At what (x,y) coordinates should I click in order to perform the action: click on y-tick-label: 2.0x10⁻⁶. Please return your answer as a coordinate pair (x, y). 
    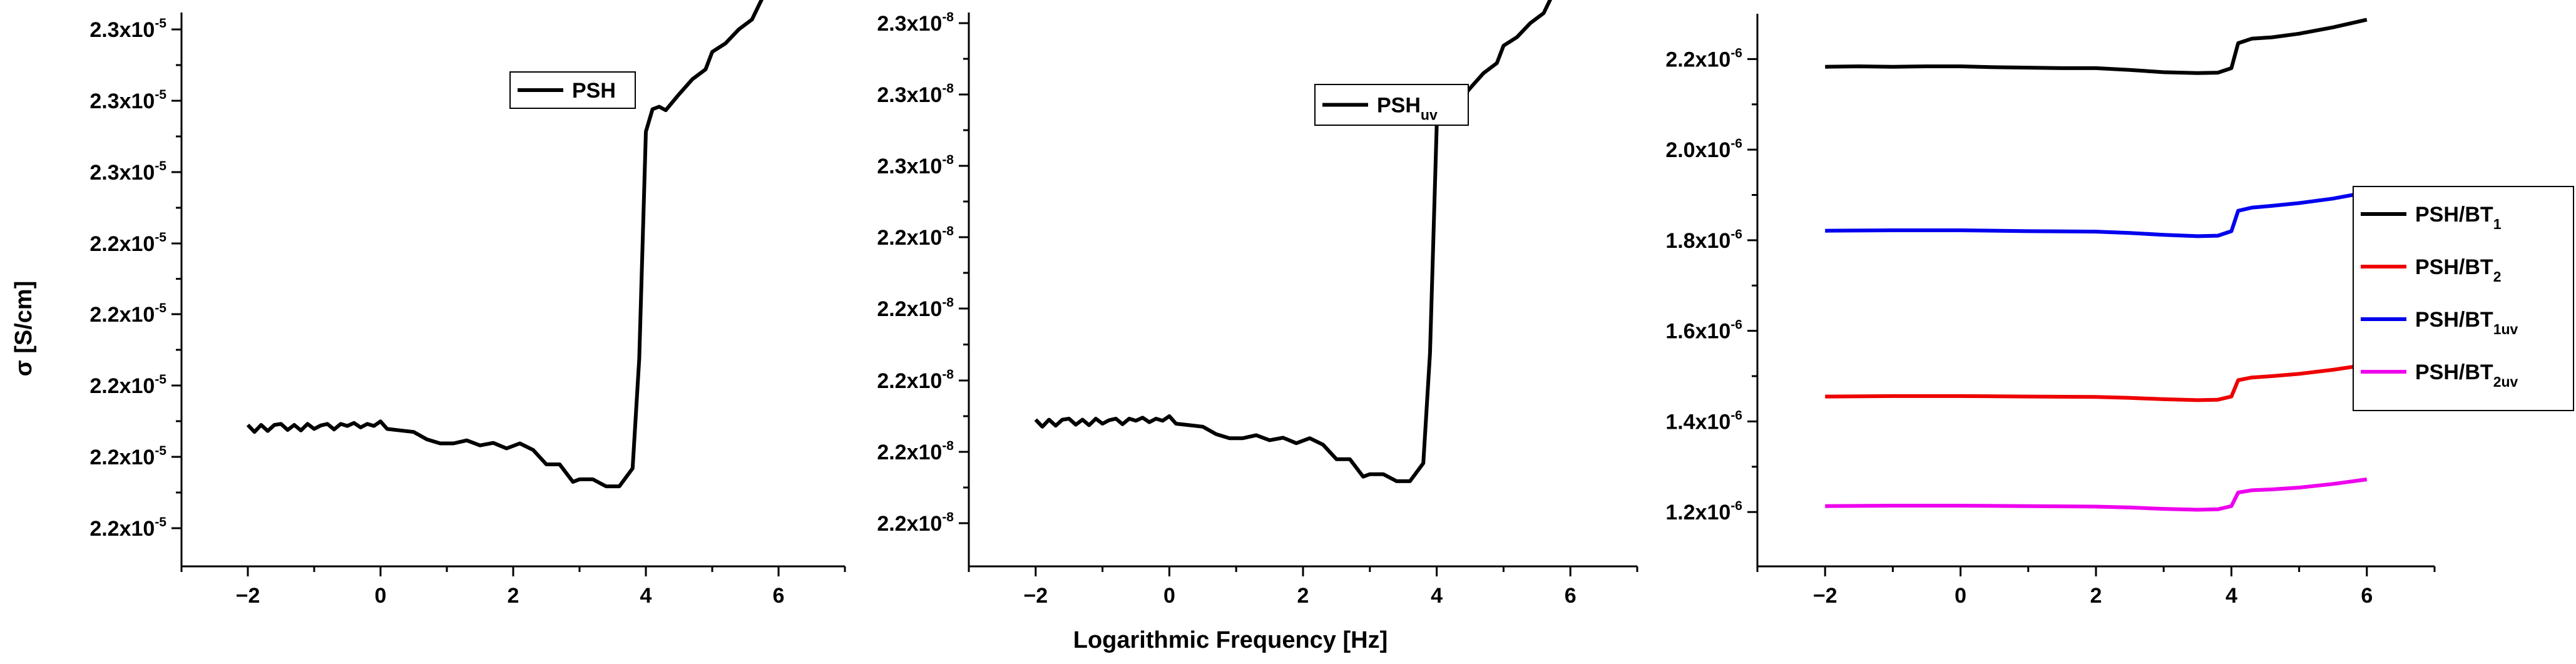
    Looking at the image, I should click on (1704, 149).